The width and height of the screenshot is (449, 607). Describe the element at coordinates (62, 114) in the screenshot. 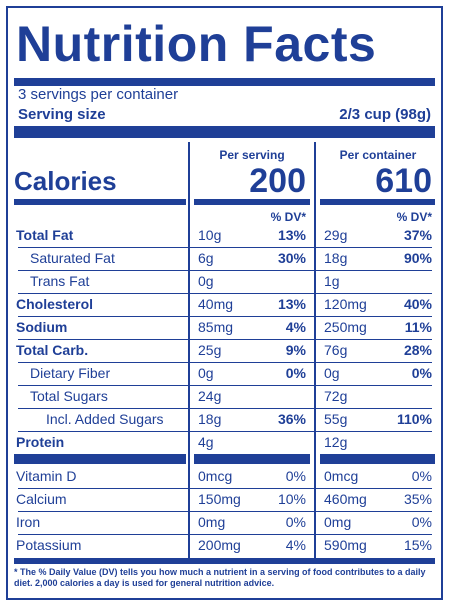

I see `serving-size-label: Serving size` at that location.